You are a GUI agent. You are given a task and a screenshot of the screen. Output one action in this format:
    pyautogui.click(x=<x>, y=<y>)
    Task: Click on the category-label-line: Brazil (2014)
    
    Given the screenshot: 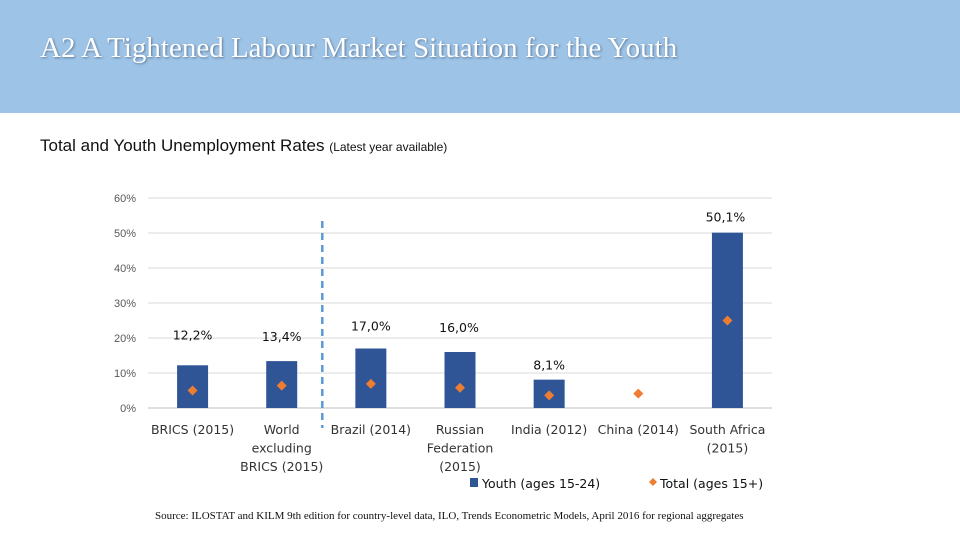 What is the action you would take?
    pyautogui.click(x=371, y=429)
    